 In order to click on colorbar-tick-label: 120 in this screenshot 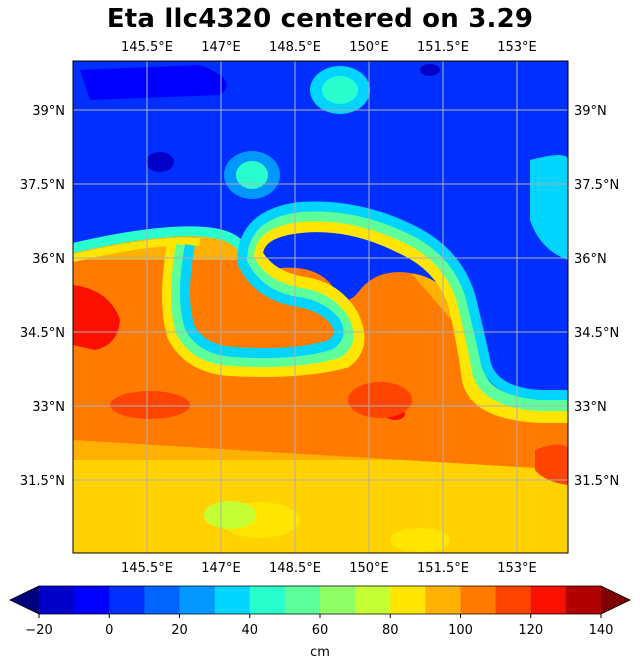, I will do `click(530, 630)`.